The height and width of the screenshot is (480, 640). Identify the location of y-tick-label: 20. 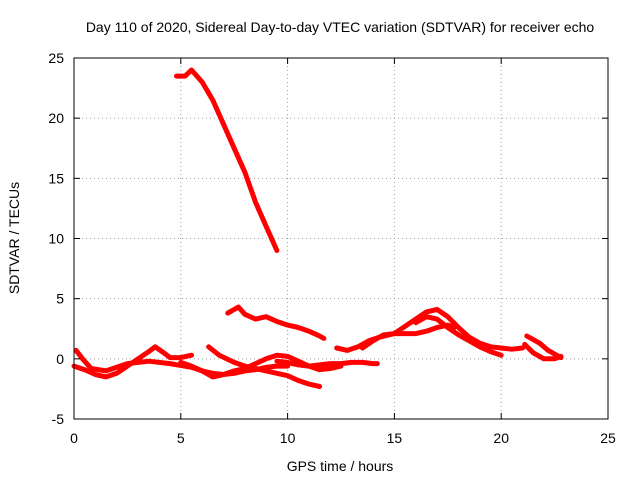
(56, 118).